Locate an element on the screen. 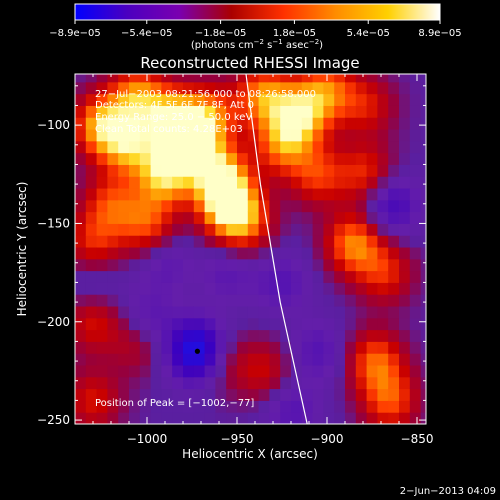 This screenshot has height=500, width=500. solar-limb-curve is located at coordinates (276, 249).